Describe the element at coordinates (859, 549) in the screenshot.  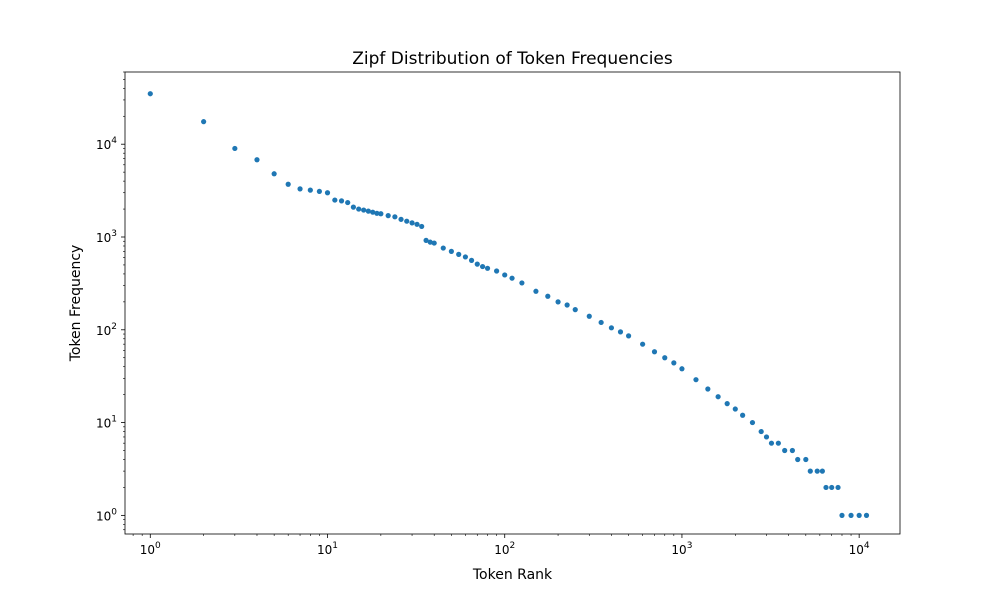
I see `x-tick-label: 10⁴` at that location.